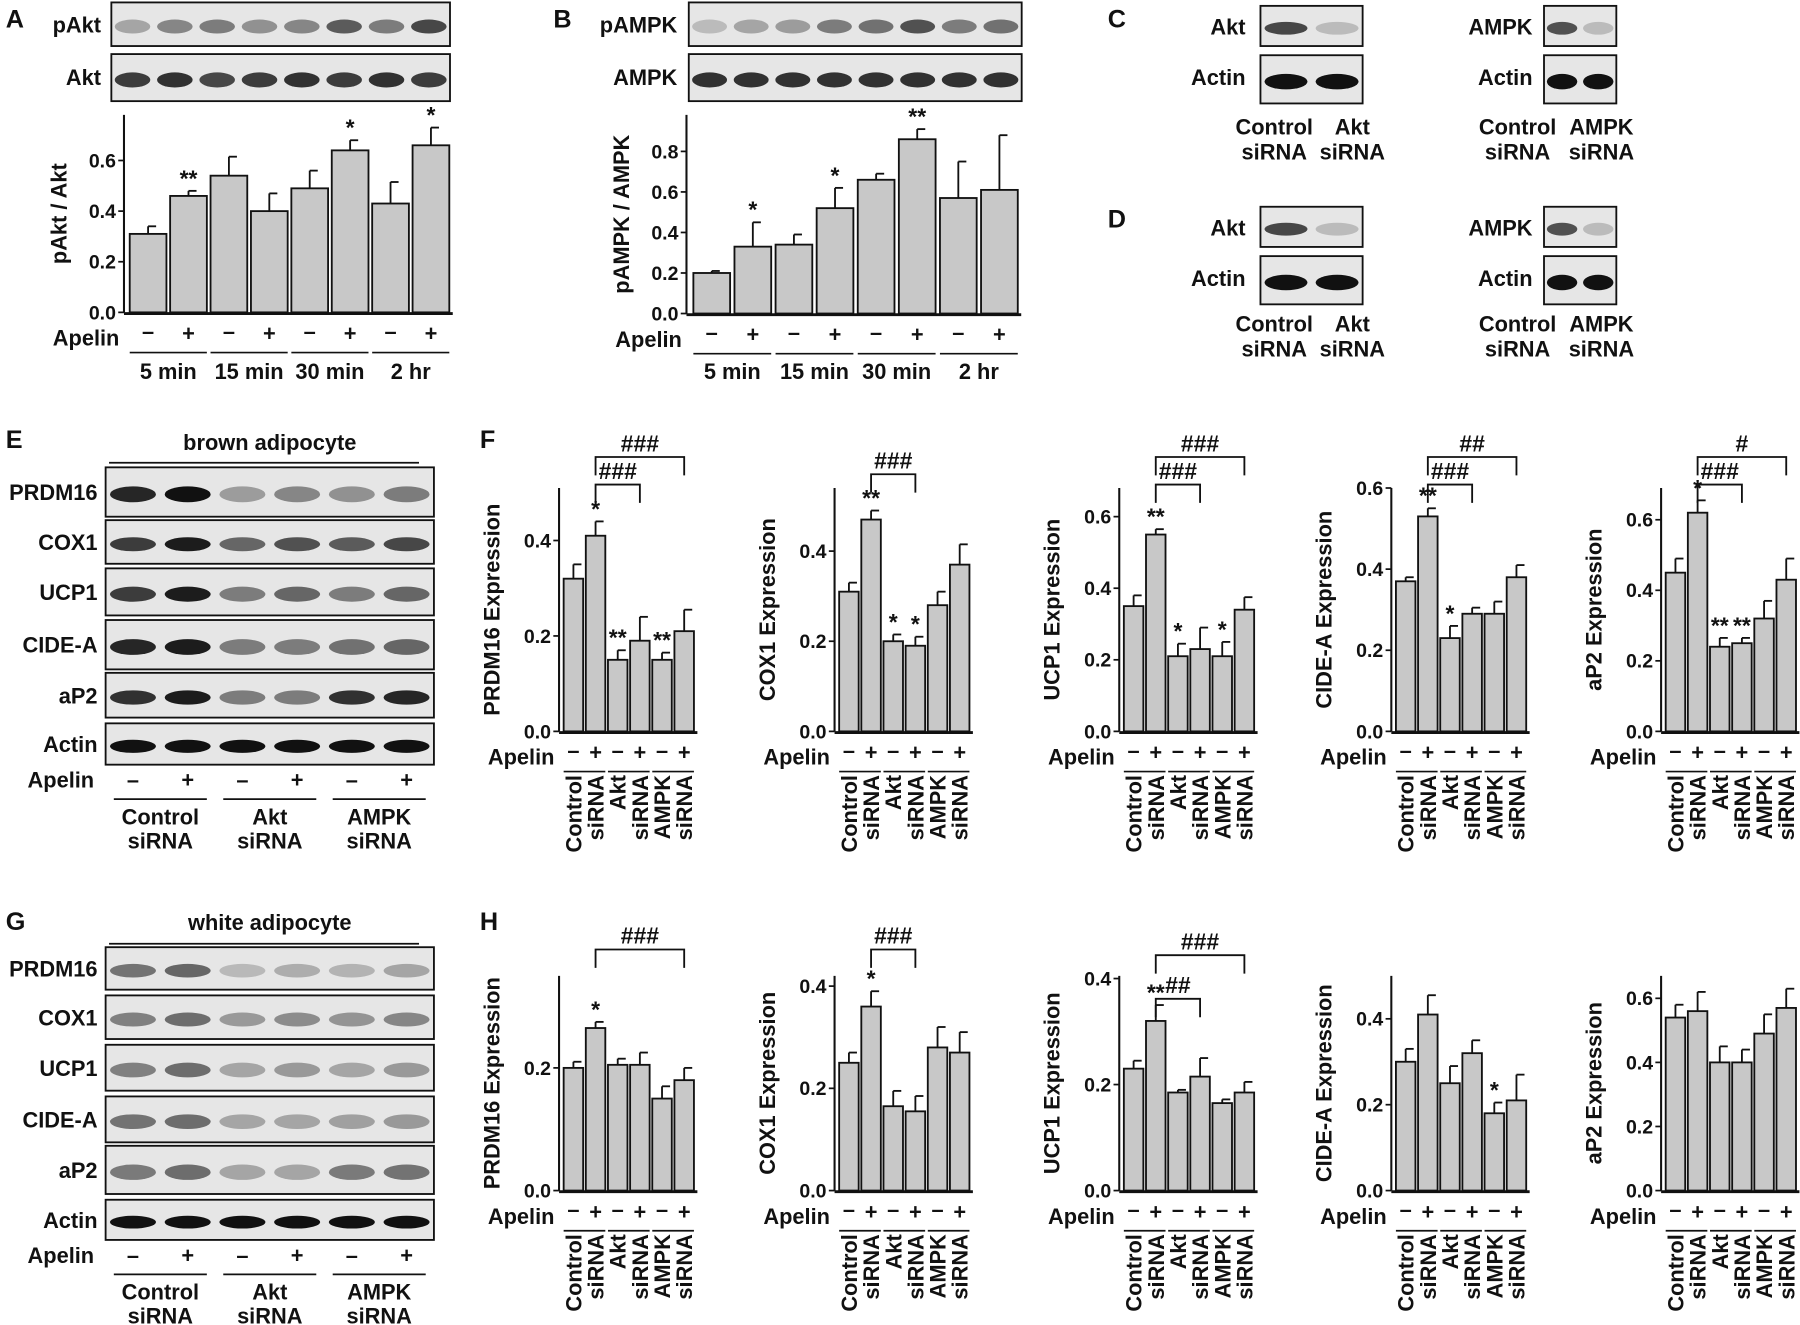 Image resolution: width=1800 pixels, height=1325 pixels. I want to click on y-tick-label: 0.6, so click(1369, 489).